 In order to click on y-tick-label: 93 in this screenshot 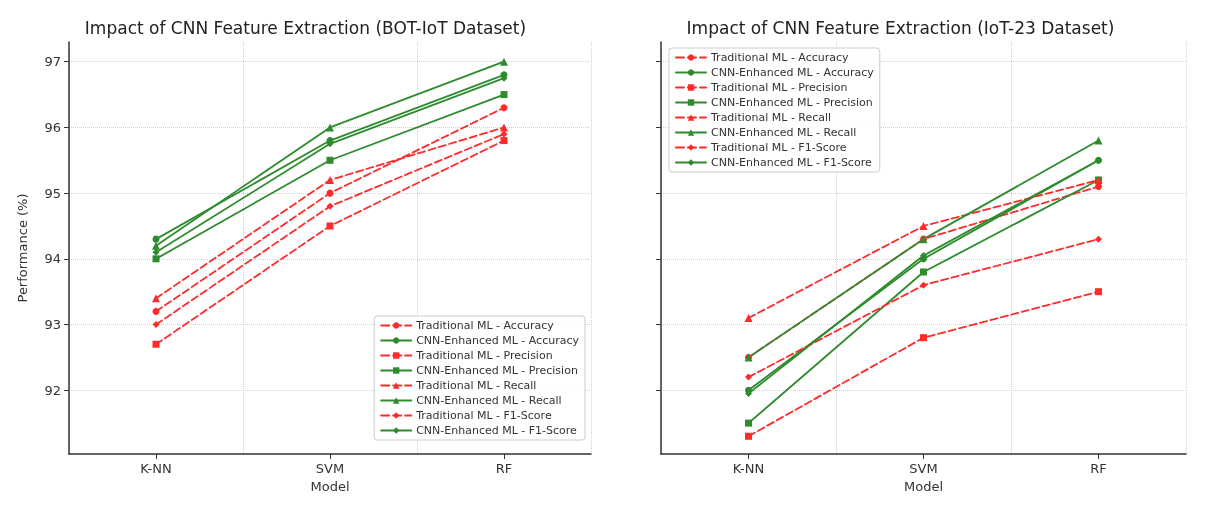, I will do `click(52, 325)`.